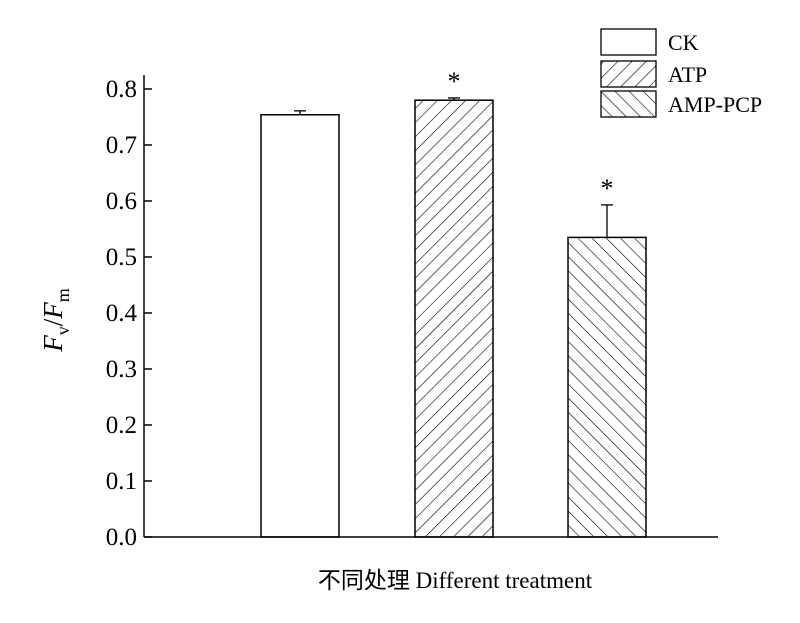  What do you see at coordinates (687, 74) in the screenshot?
I see `legend-label: ATP` at bounding box center [687, 74].